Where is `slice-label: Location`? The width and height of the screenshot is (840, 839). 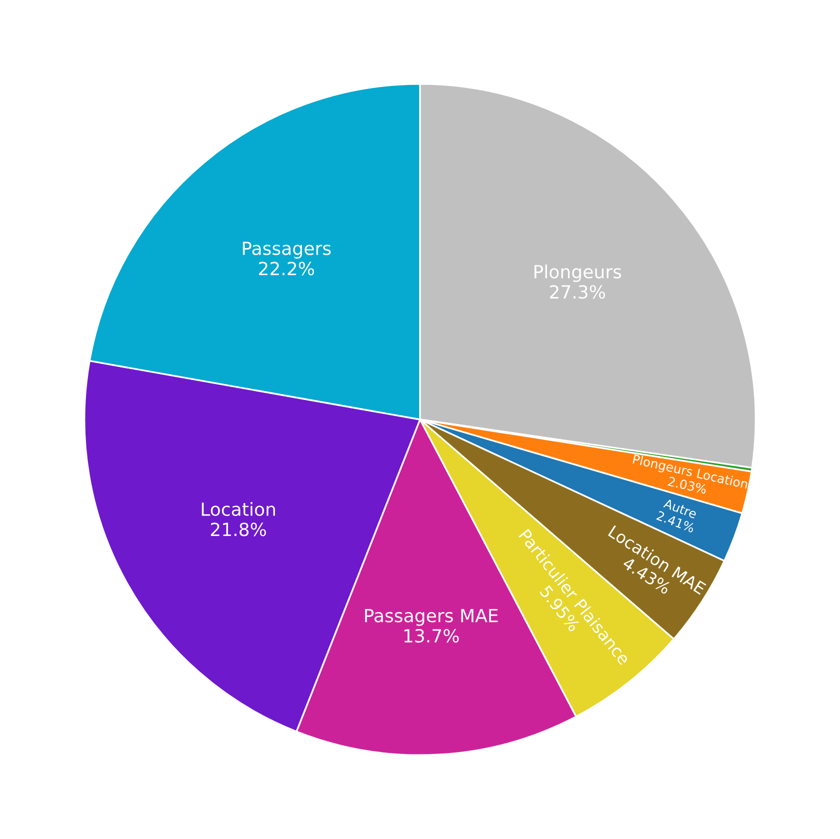 slice-label: Location is located at coordinates (238, 509).